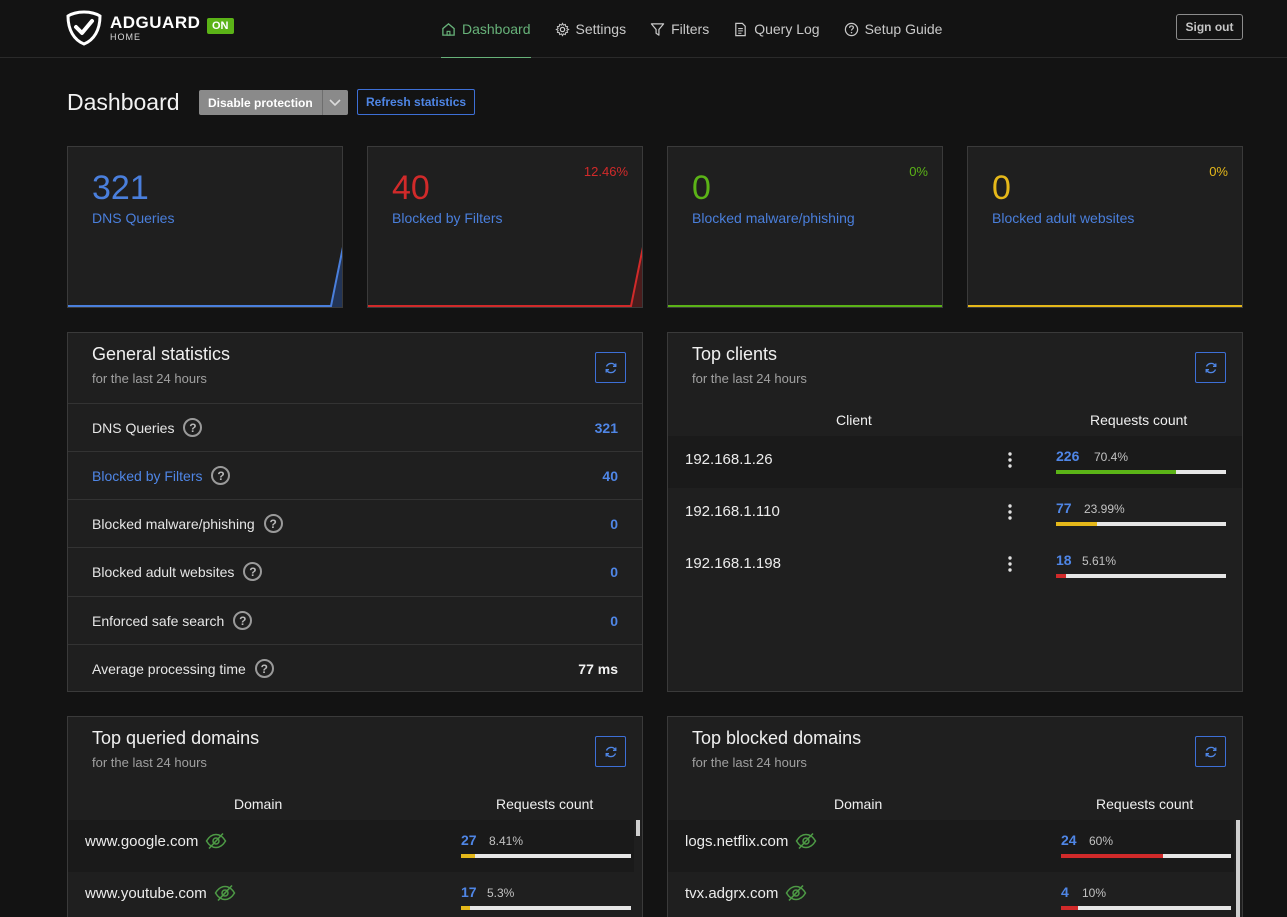 This screenshot has width=1287, height=917. I want to click on request-count: 77, so click(1064, 508).